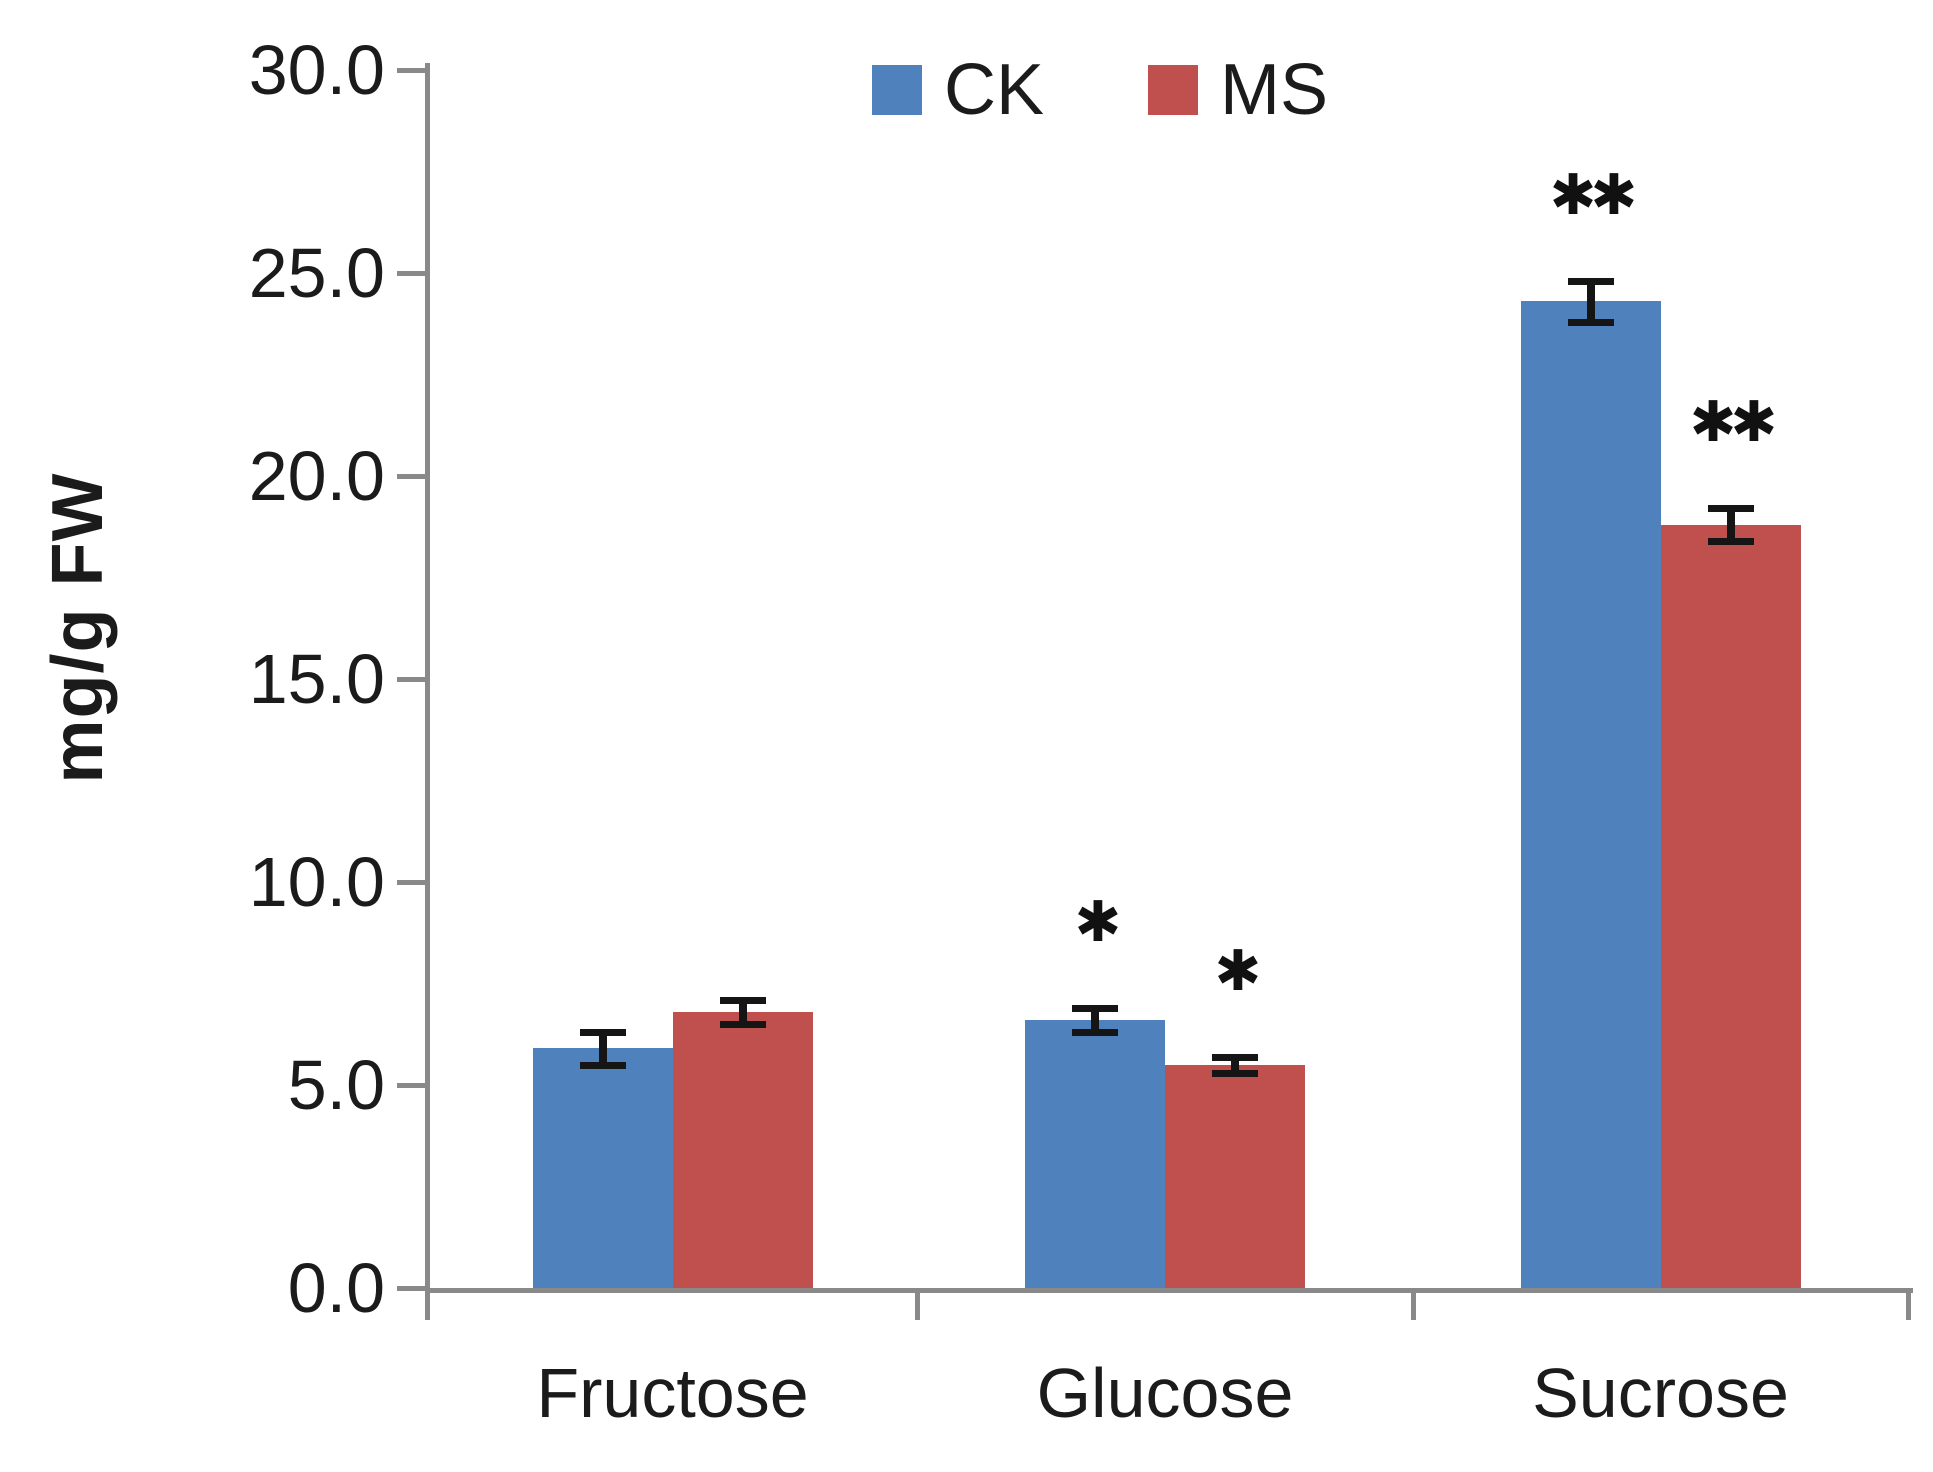 This screenshot has width=1933, height=1472. Describe the element at coordinates (1100, 90) in the screenshot. I see `legend: CK MS` at that location.